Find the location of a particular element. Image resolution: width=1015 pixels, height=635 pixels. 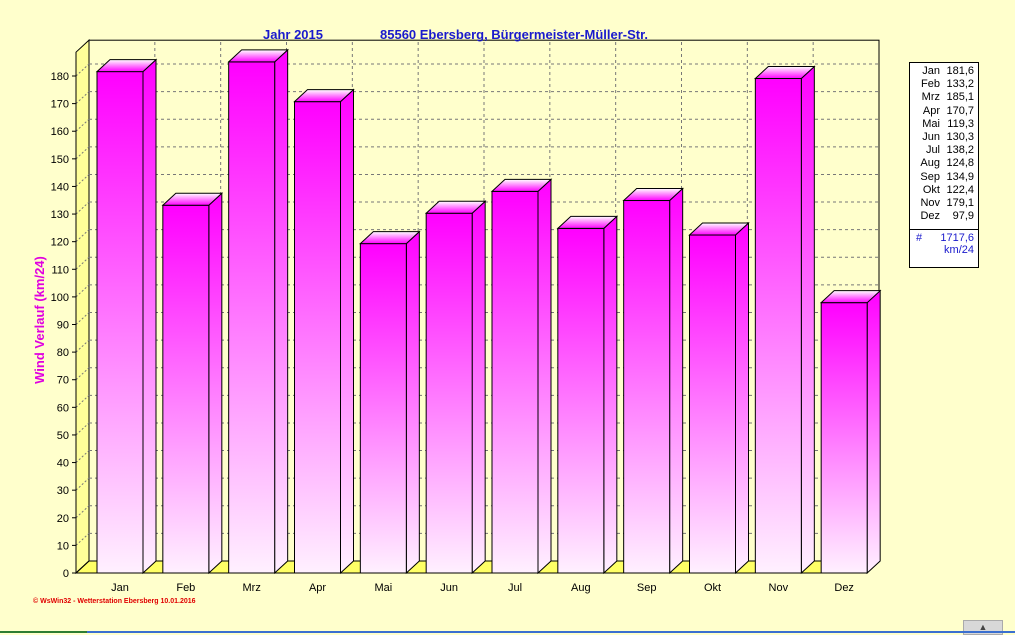

legend-row: Feb 133,2 is located at coordinates (944, 84).